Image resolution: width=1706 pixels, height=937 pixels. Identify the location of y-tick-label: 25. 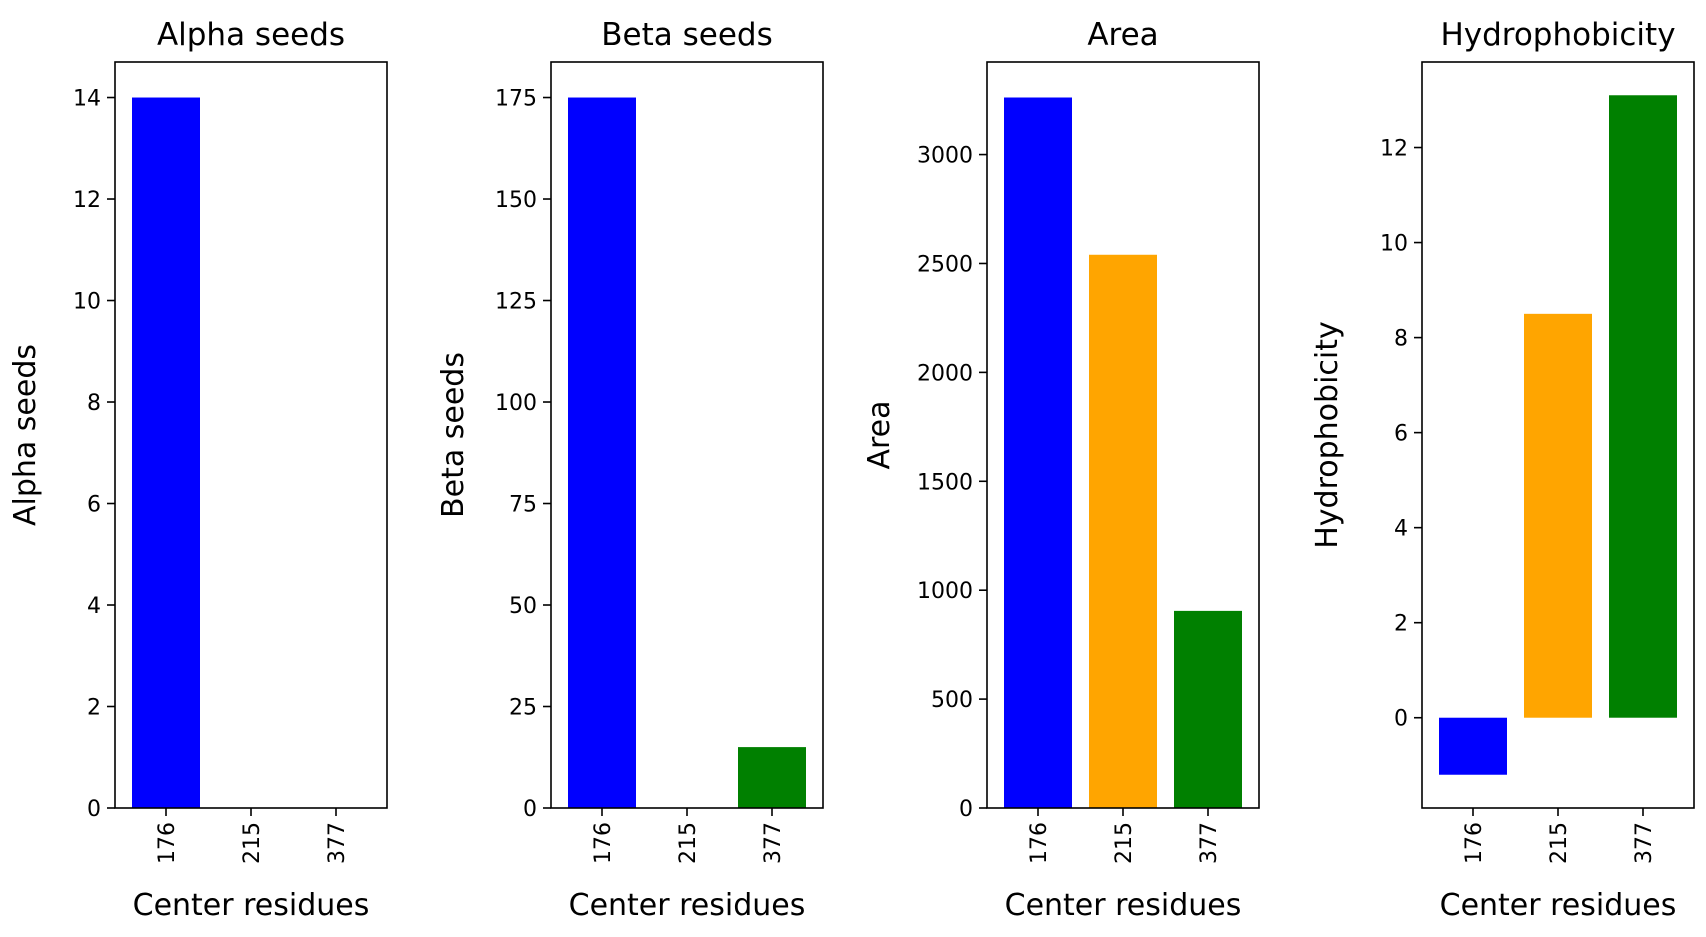
(523, 708).